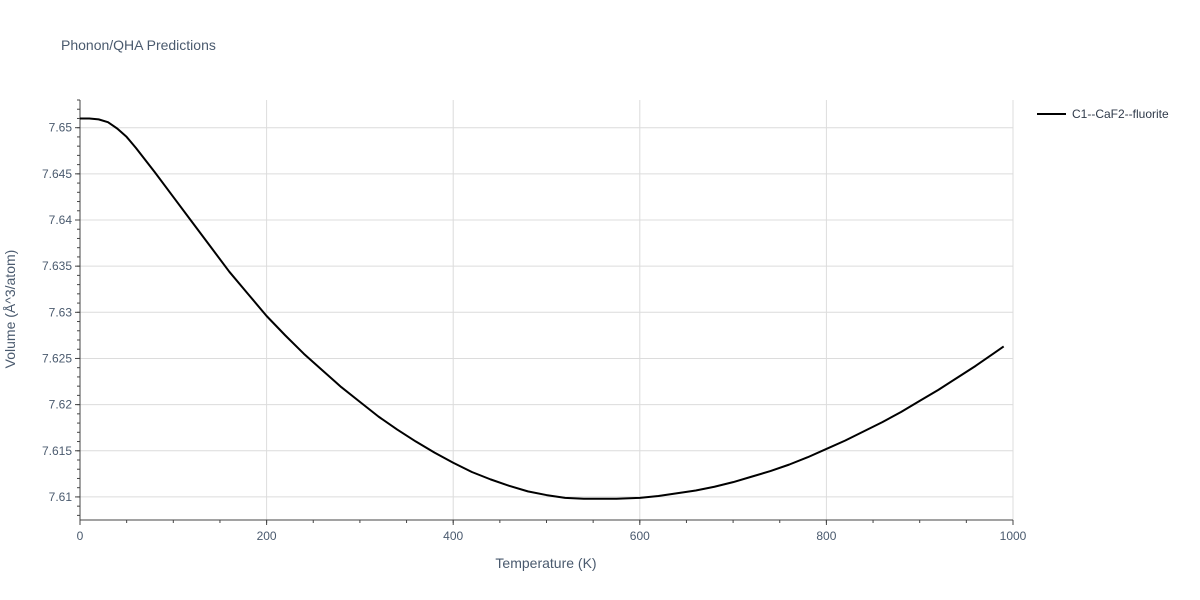 The width and height of the screenshot is (1200, 600). What do you see at coordinates (61, 497) in the screenshot?
I see `y-tick-label: 7.61` at bounding box center [61, 497].